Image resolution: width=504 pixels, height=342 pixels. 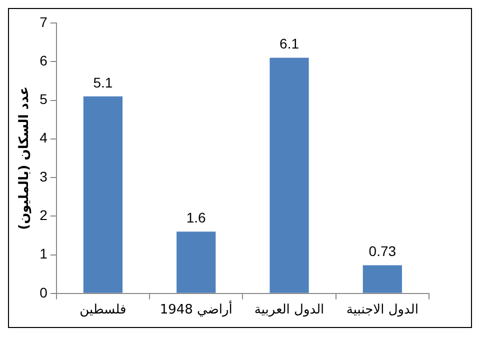 I want to click on y-tick-label: 0, so click(x=44, y=292).